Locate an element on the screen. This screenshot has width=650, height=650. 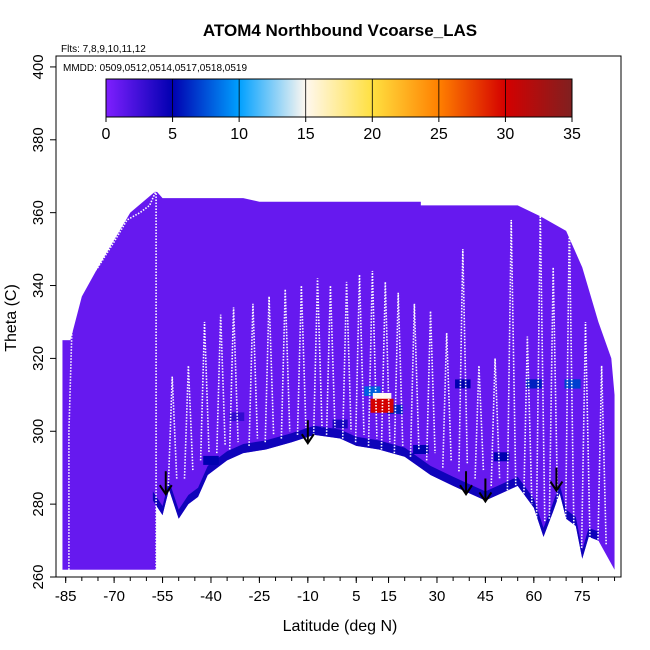
profile-arrows is located at coordinates (361, 462).